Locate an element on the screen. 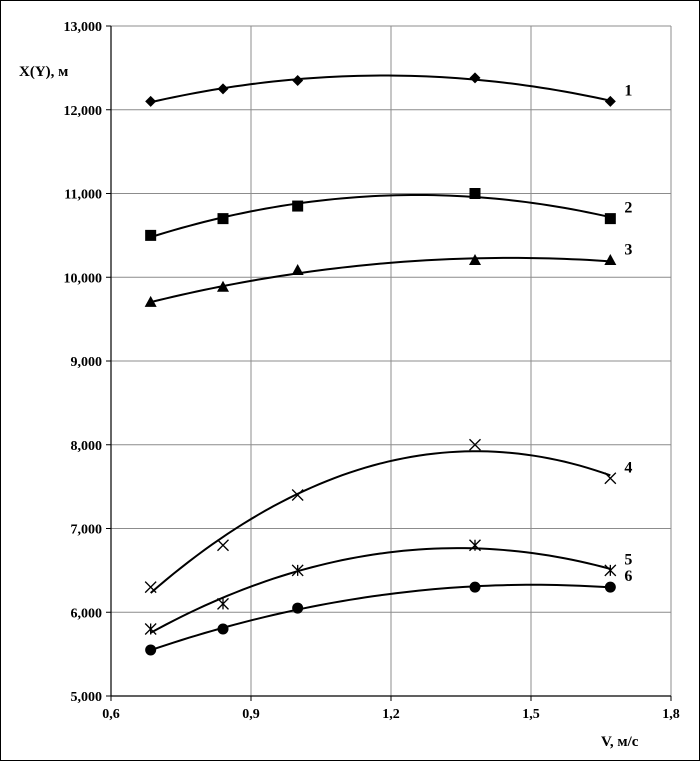 This screenshot has width=700, height=762. x-tick-label: 0,6 is located at coordinates (111, 714).